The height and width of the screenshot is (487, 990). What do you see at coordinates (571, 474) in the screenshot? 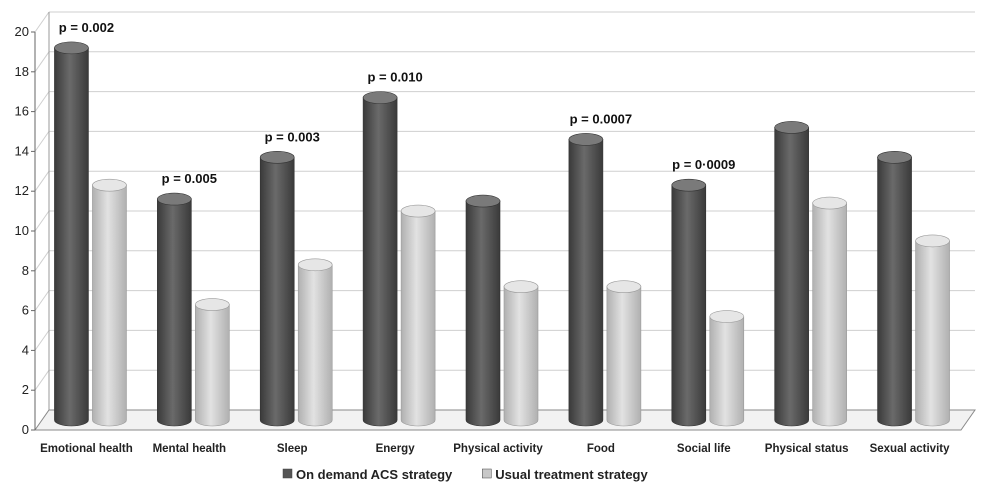
I see `legend-label: Usual treatment strategy` at bounding box center [571, 474].